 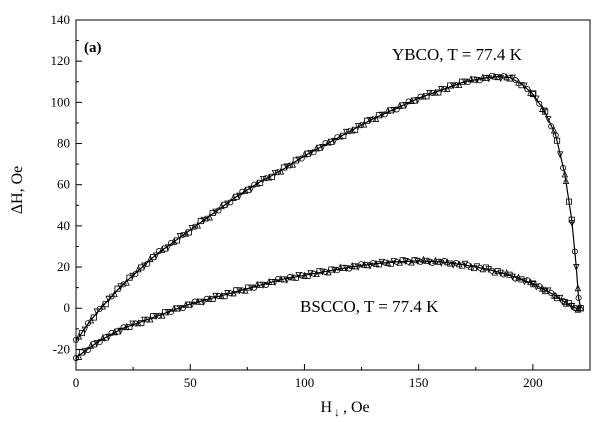 What do you see at coordinates (61, 19) in the screenshot?
I see `y-tick-label: 140` at bounding box center [61, 19].